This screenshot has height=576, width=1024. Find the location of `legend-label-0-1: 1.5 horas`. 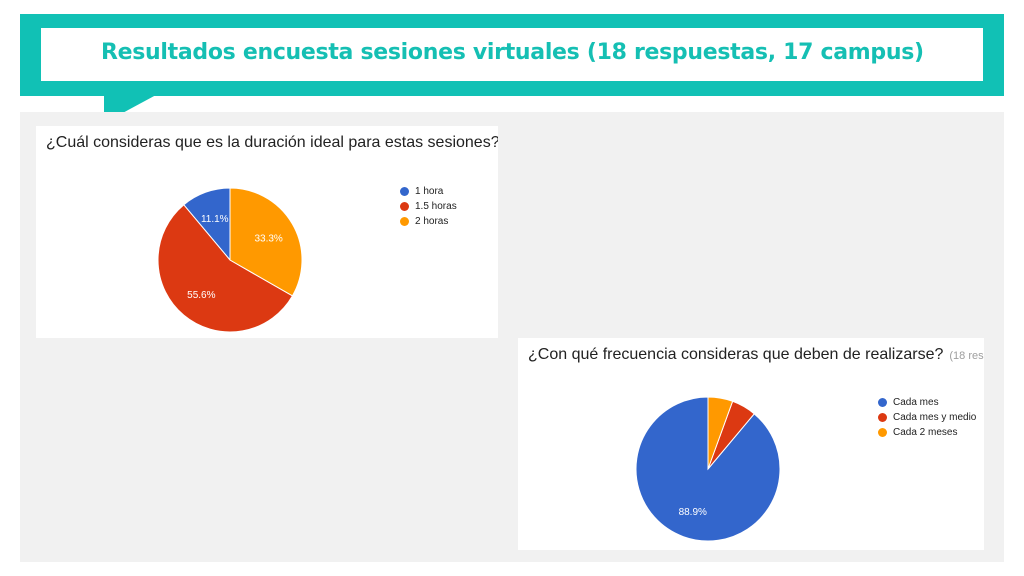

legend-label-0-1: 1.5 horas is located at coordinates (436, 206).